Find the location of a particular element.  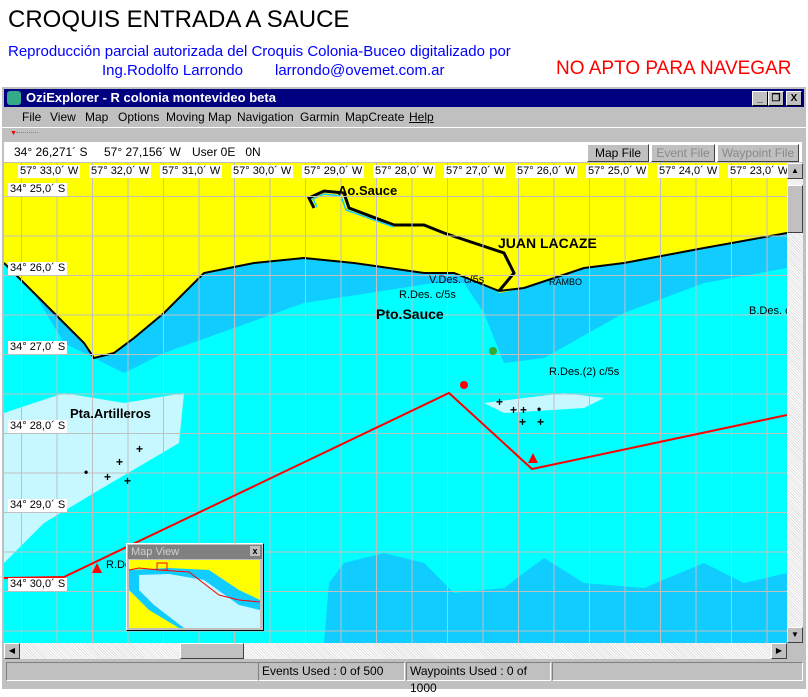

page-title: CROQUIS ENTRADA A SAUCE is located at coordinates (179, 19).